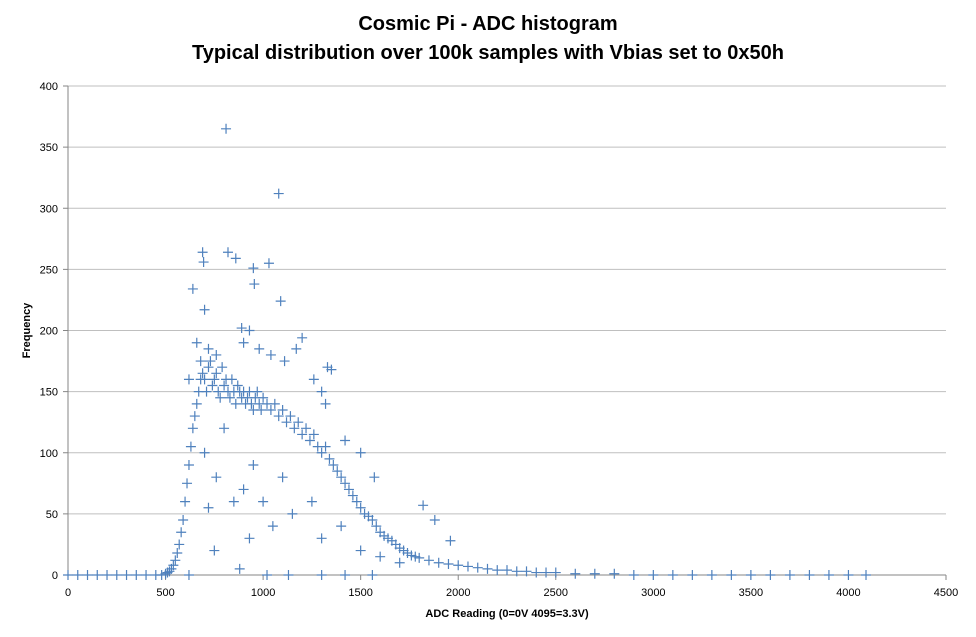 This screenshot has width=976, height=637. Describe the element at coordinates (458, 593) in the screenshot. I see `x-tick-label: 2000` at that location.